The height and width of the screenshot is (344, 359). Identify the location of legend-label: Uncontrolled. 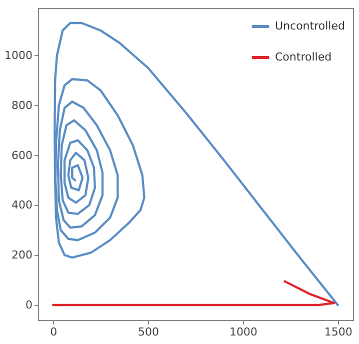
(310, 26).